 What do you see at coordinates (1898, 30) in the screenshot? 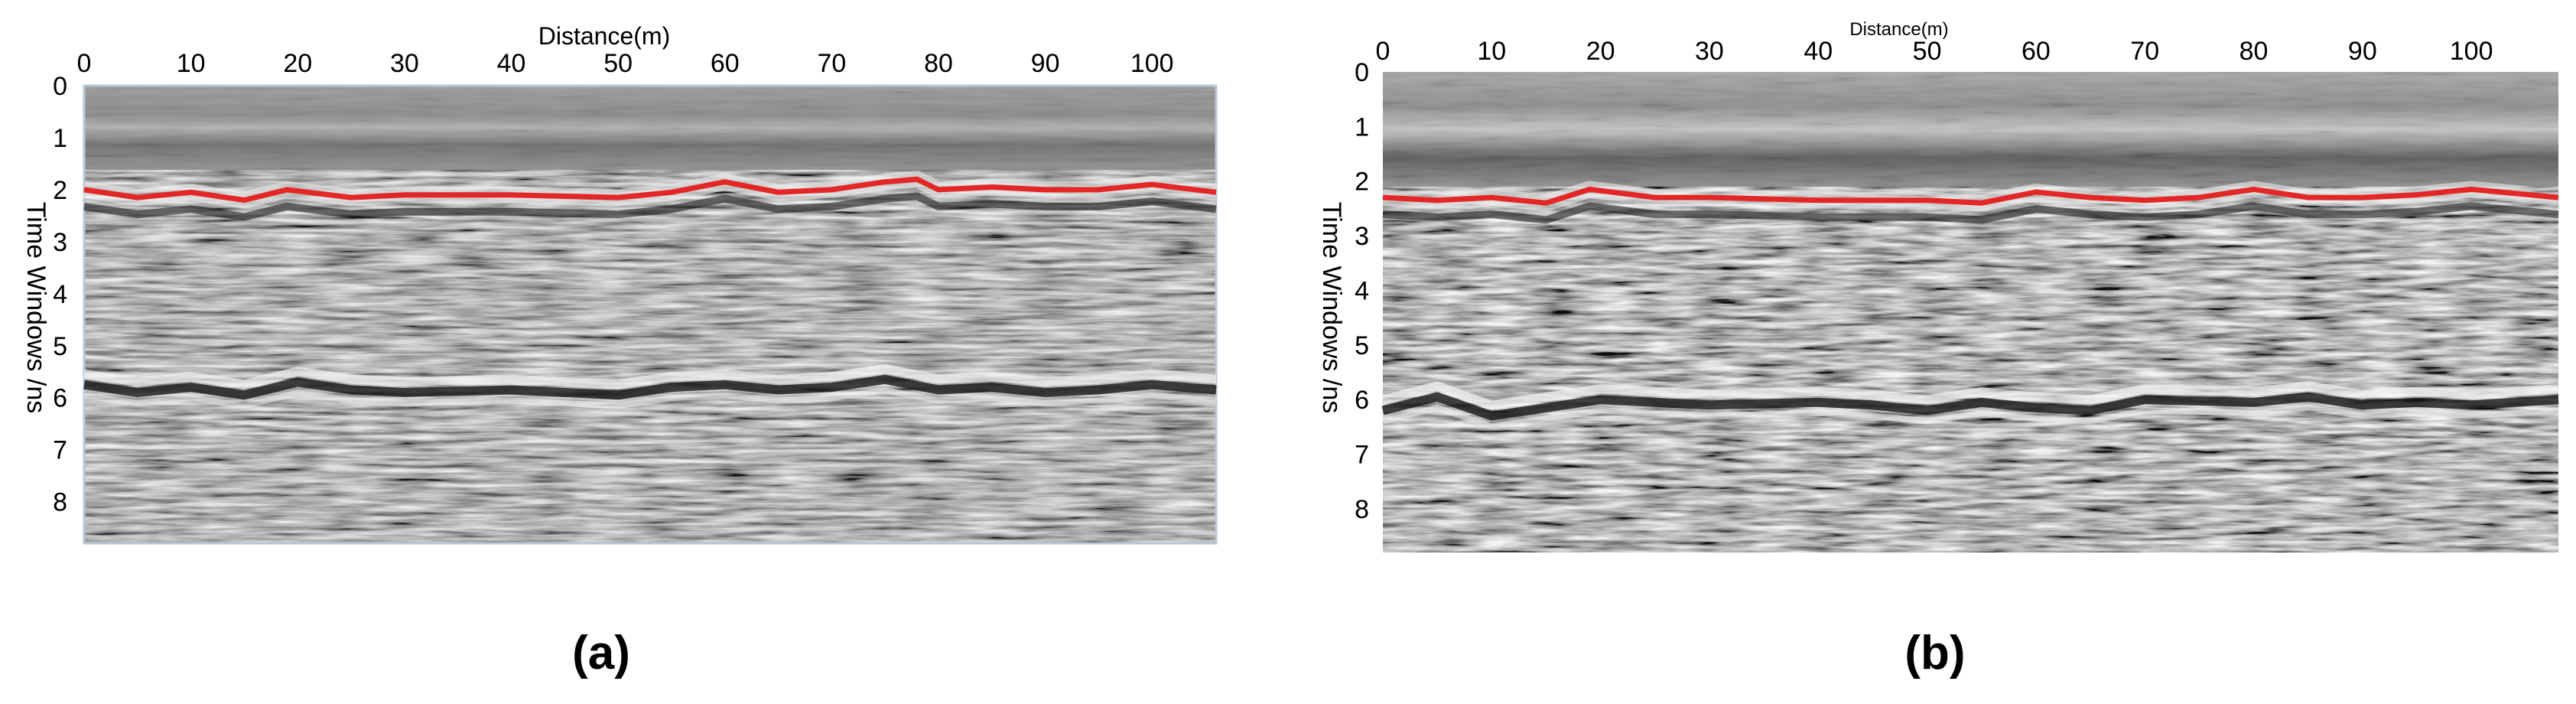
I see `distance-title-b: Distance(m)` at bounding box center [1898, 30].